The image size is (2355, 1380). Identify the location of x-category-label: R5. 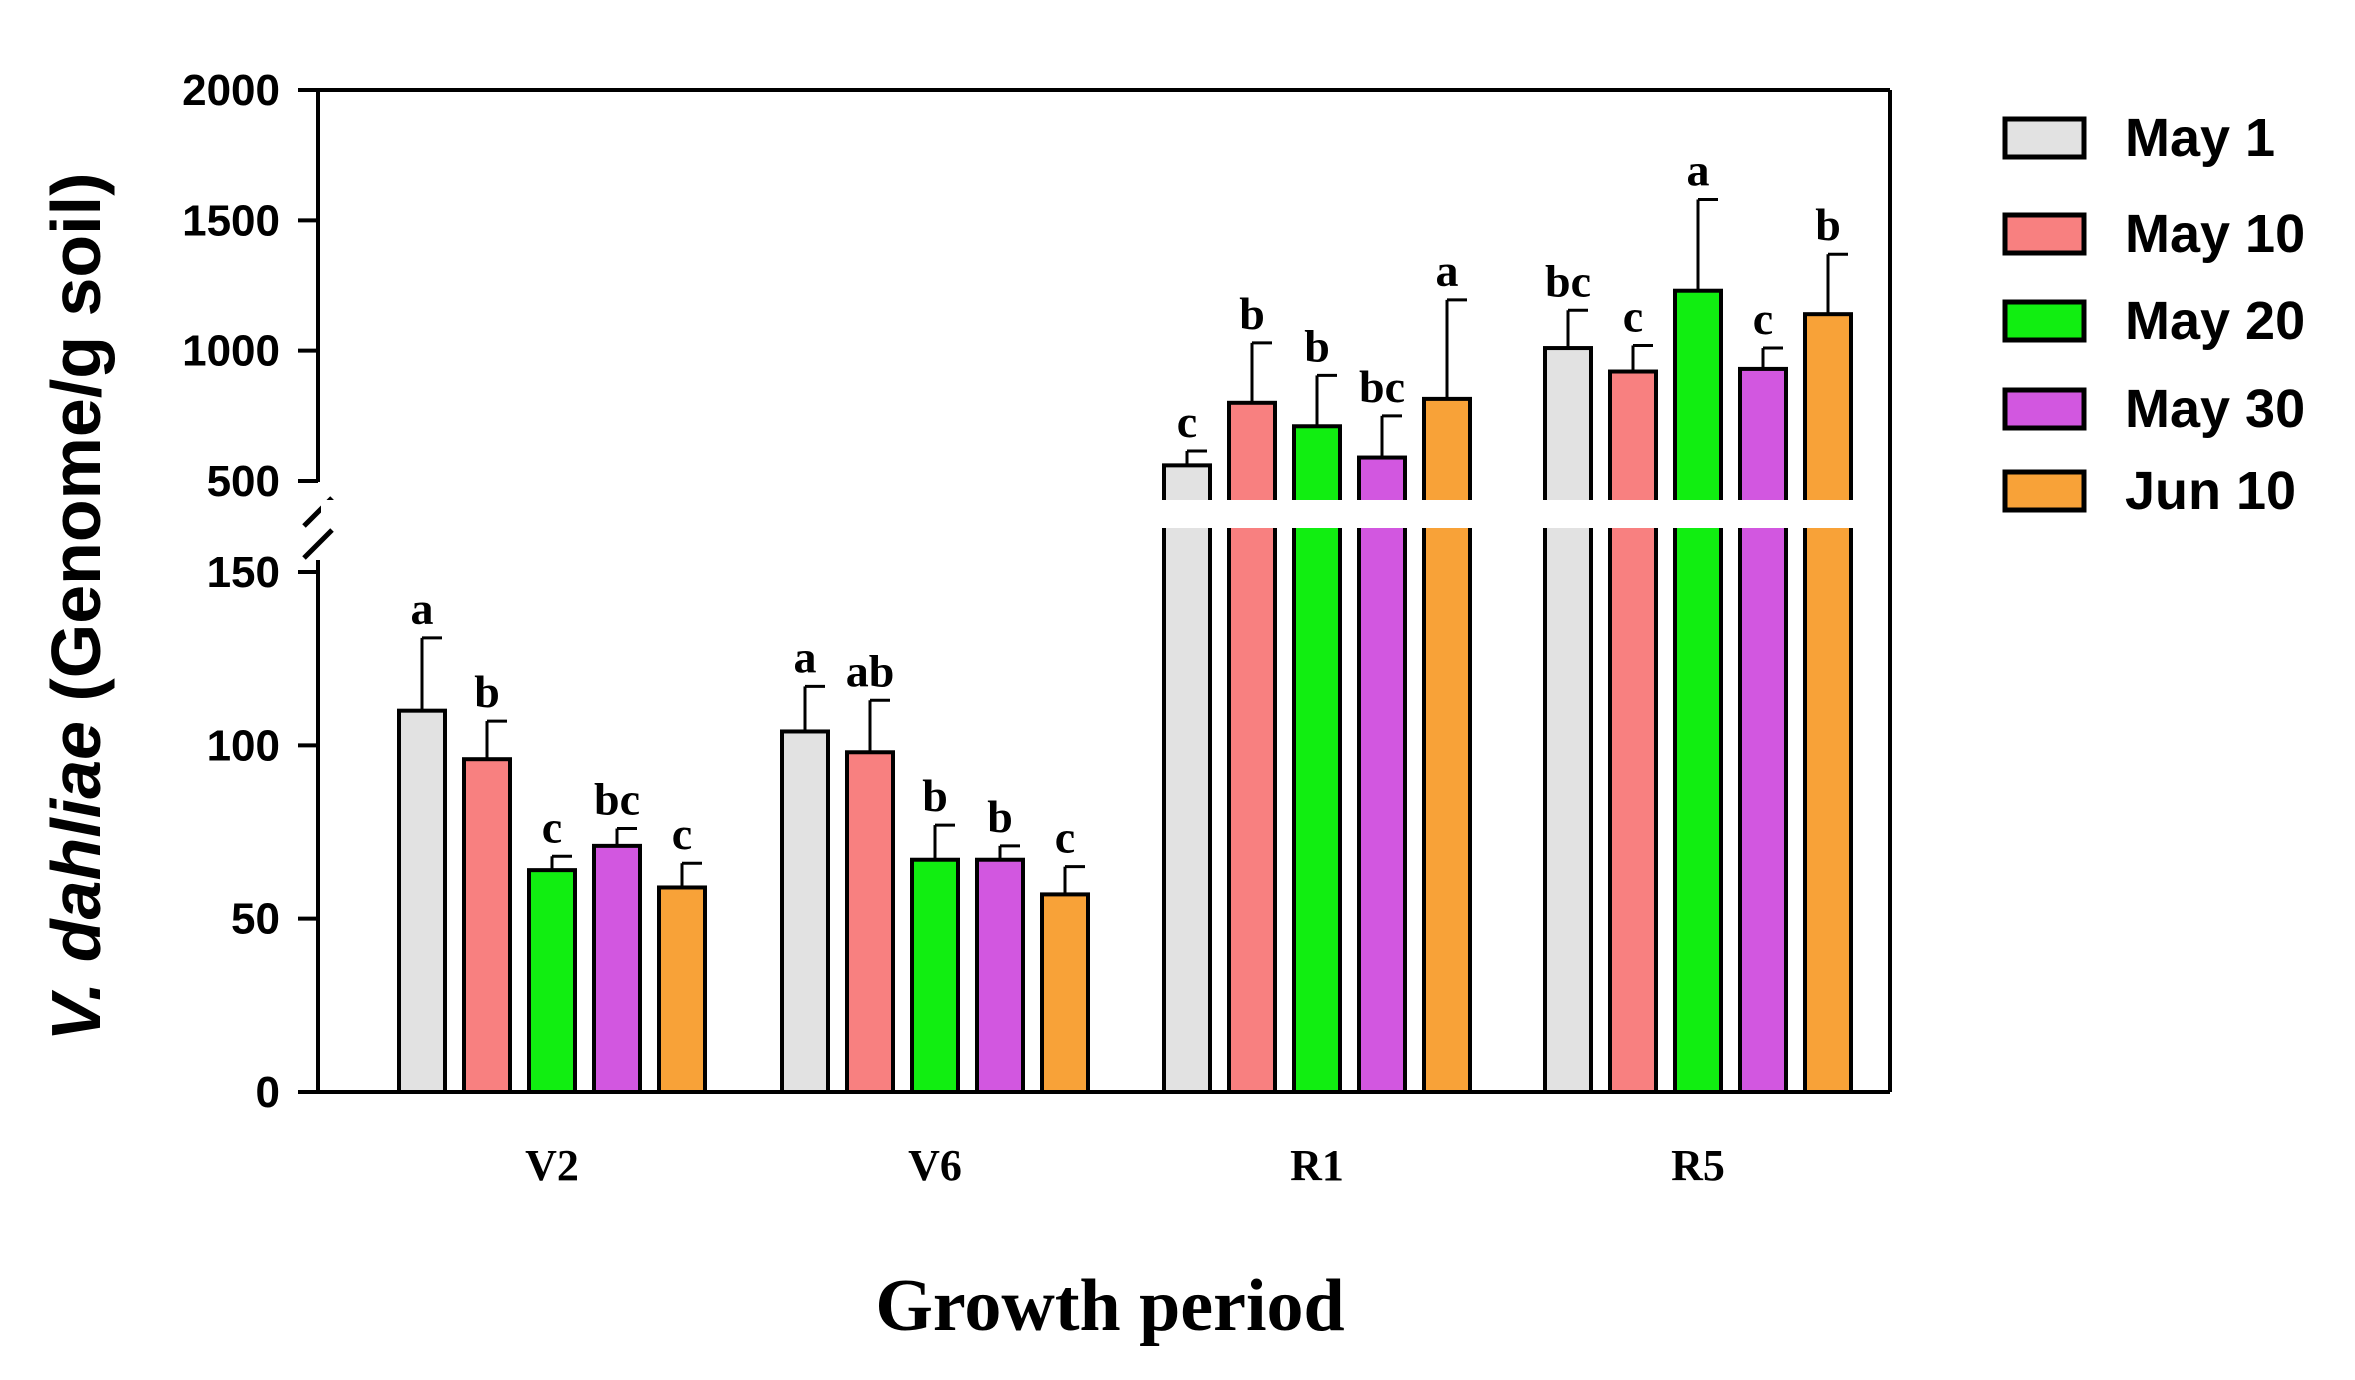
(1698, 1165).